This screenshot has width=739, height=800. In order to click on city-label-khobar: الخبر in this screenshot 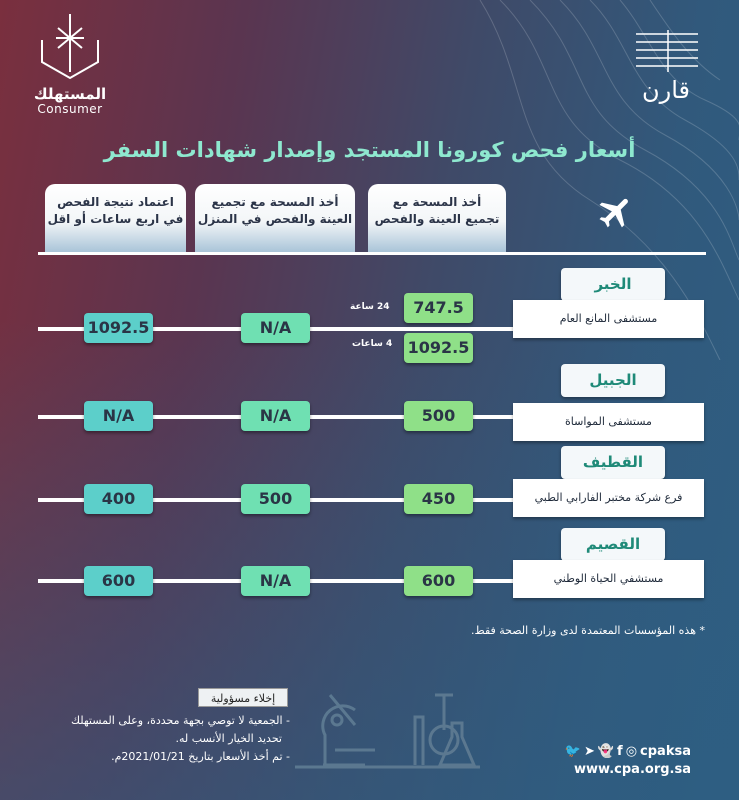, I will do `click(613, 284)`.